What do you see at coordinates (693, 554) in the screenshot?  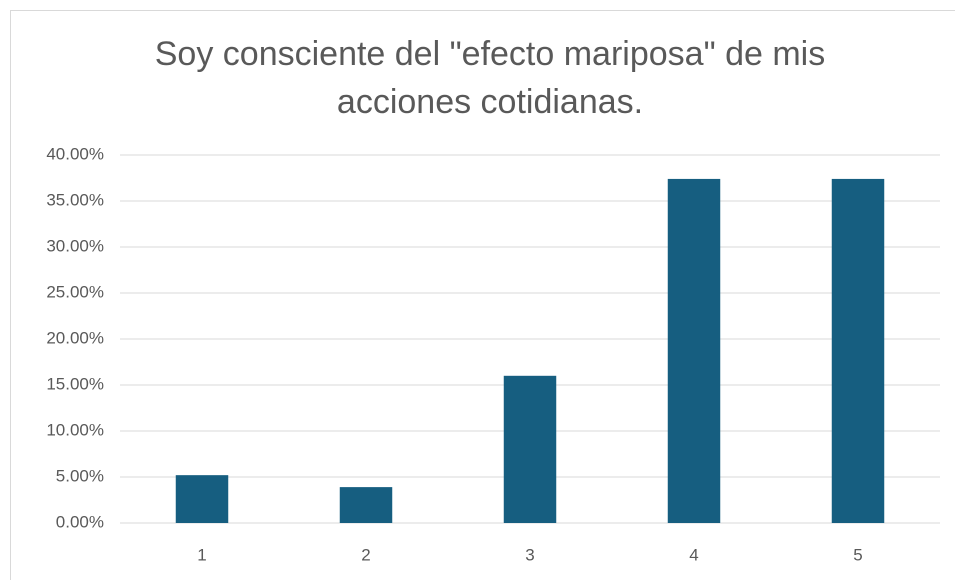 I see `x-tick-label: 4` at bounding box center [693, 554].